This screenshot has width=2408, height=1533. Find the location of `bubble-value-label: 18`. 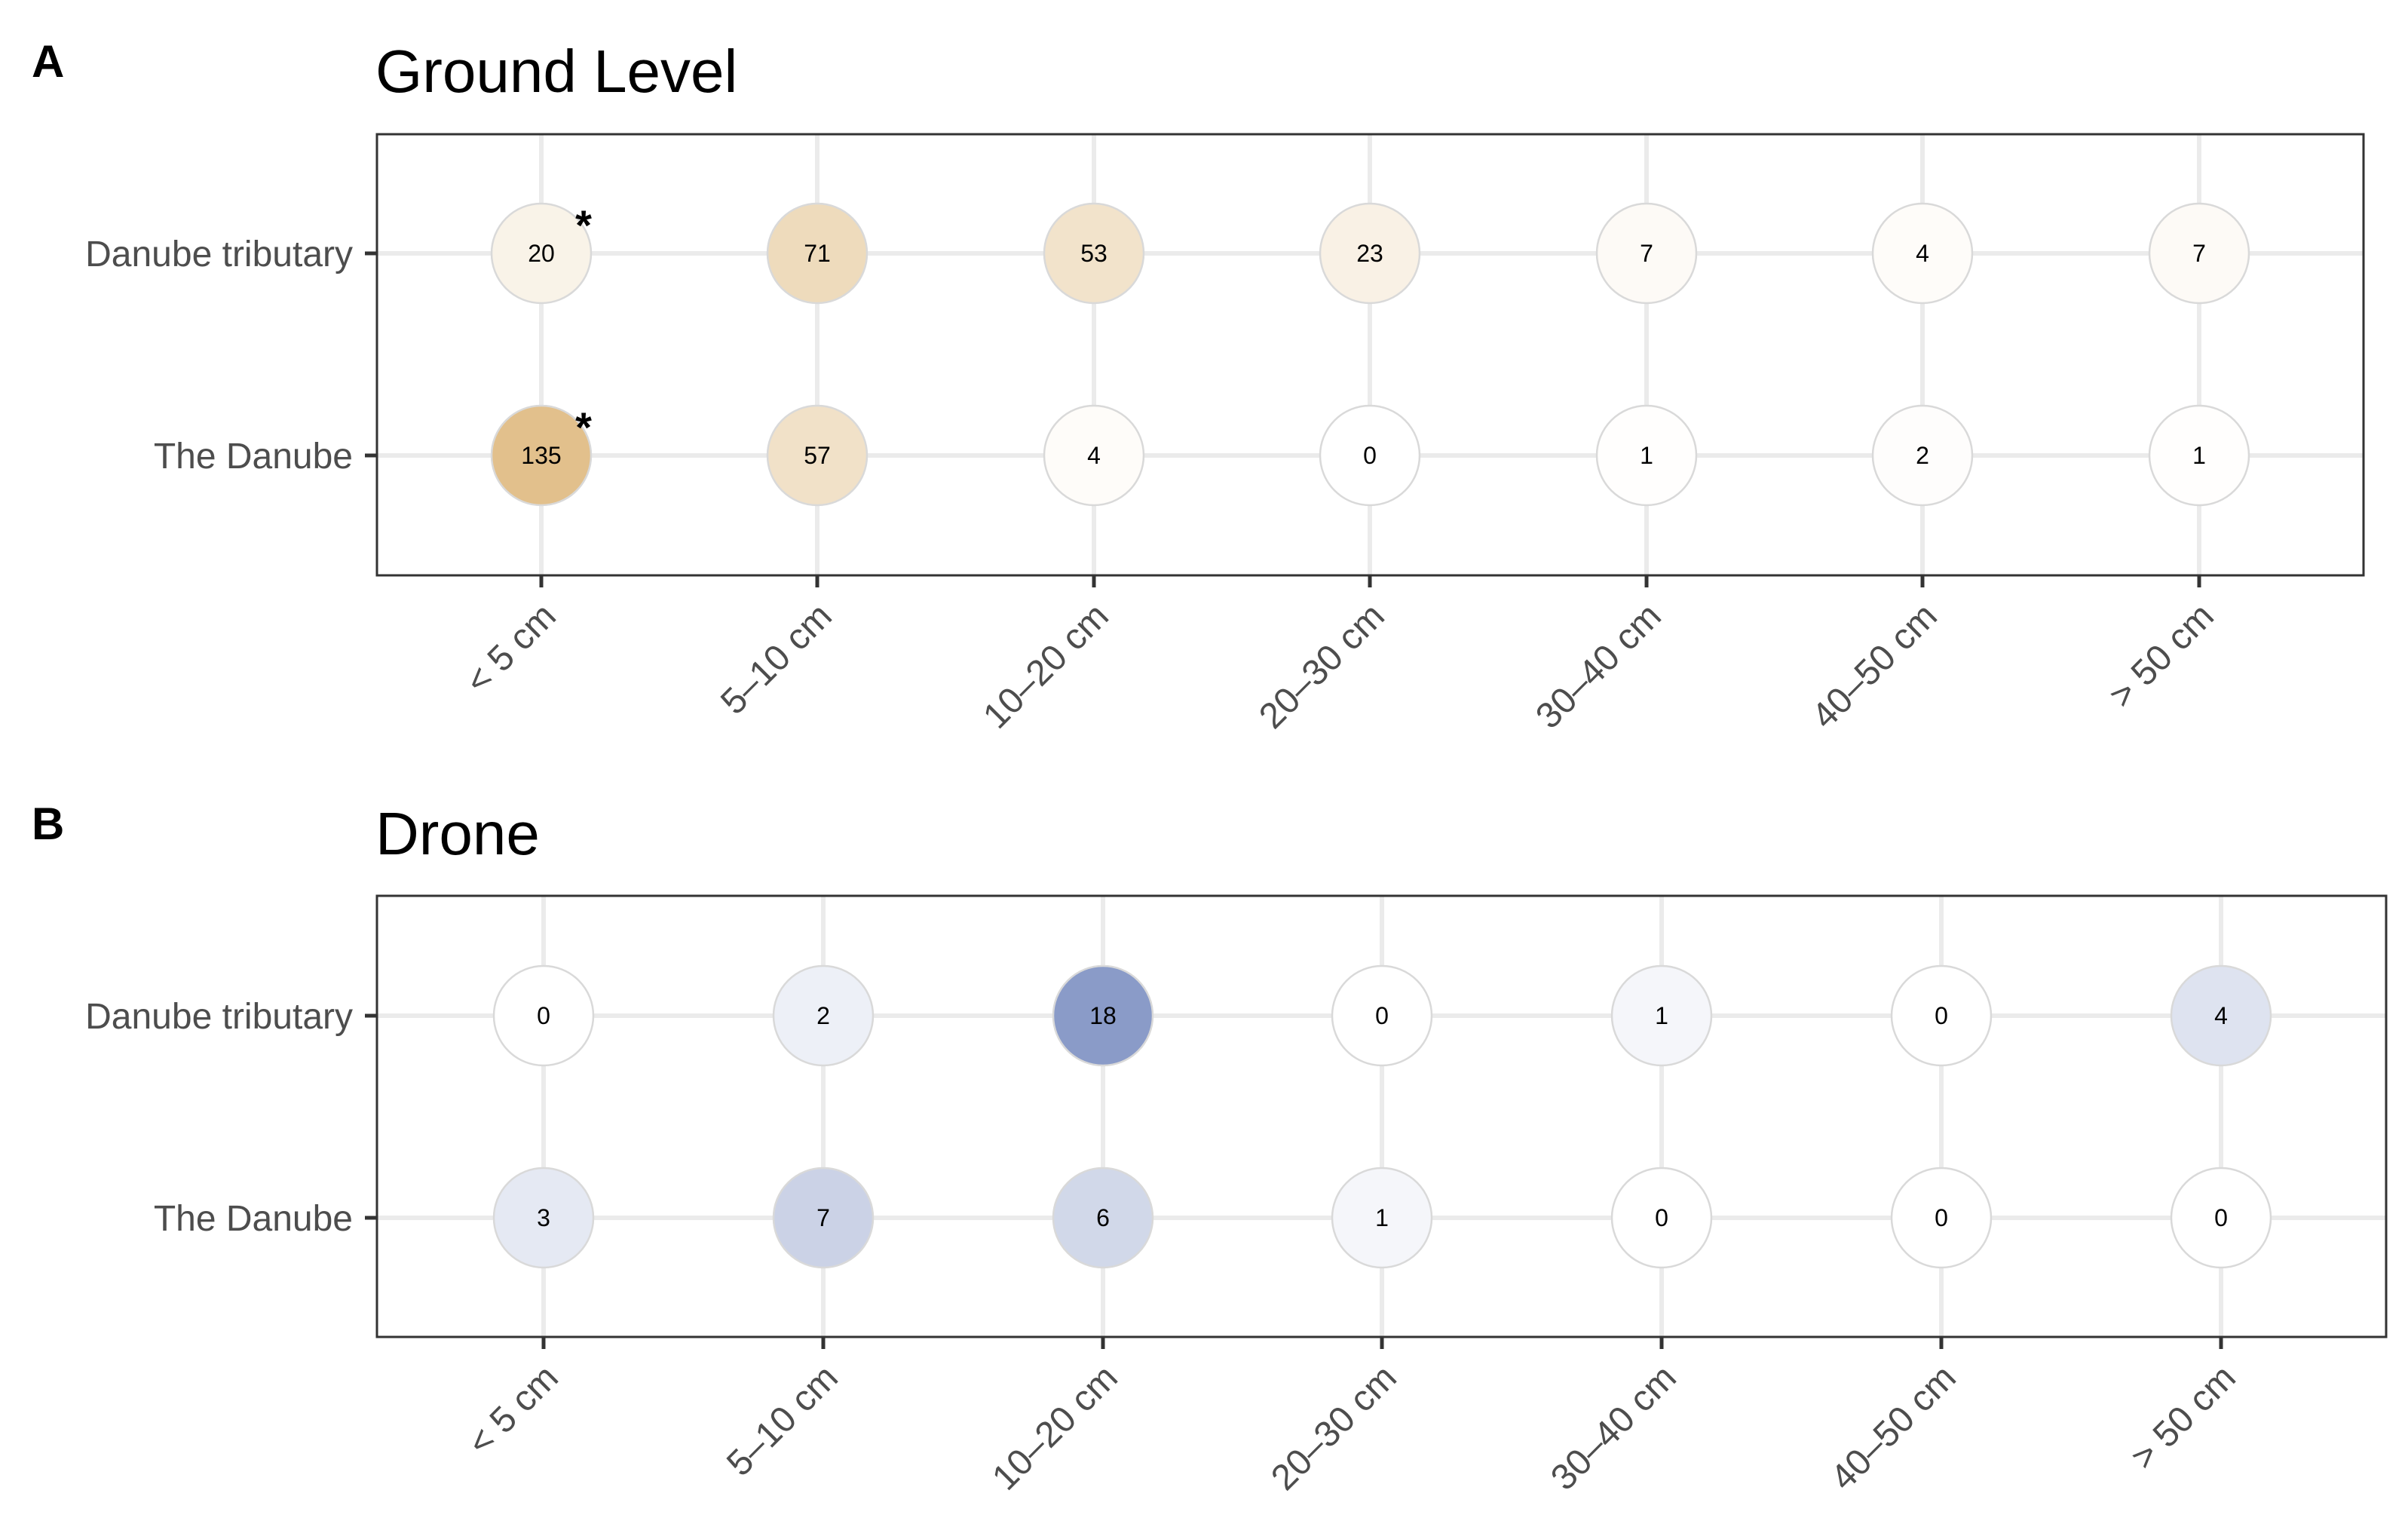

bubble-value-label: 18 is located at coordinates (1103, 1015).